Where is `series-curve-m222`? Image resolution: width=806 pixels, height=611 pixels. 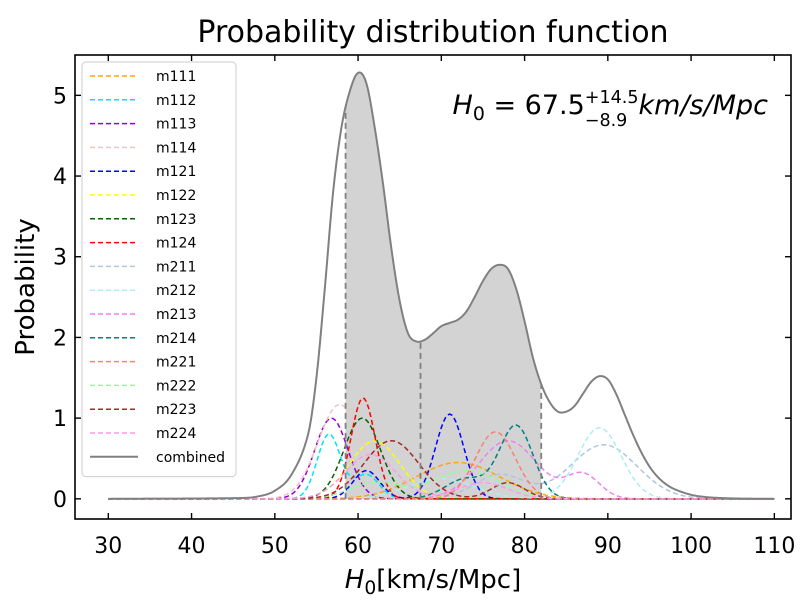
series-curve-m222 is located at coordinates (441, 484).